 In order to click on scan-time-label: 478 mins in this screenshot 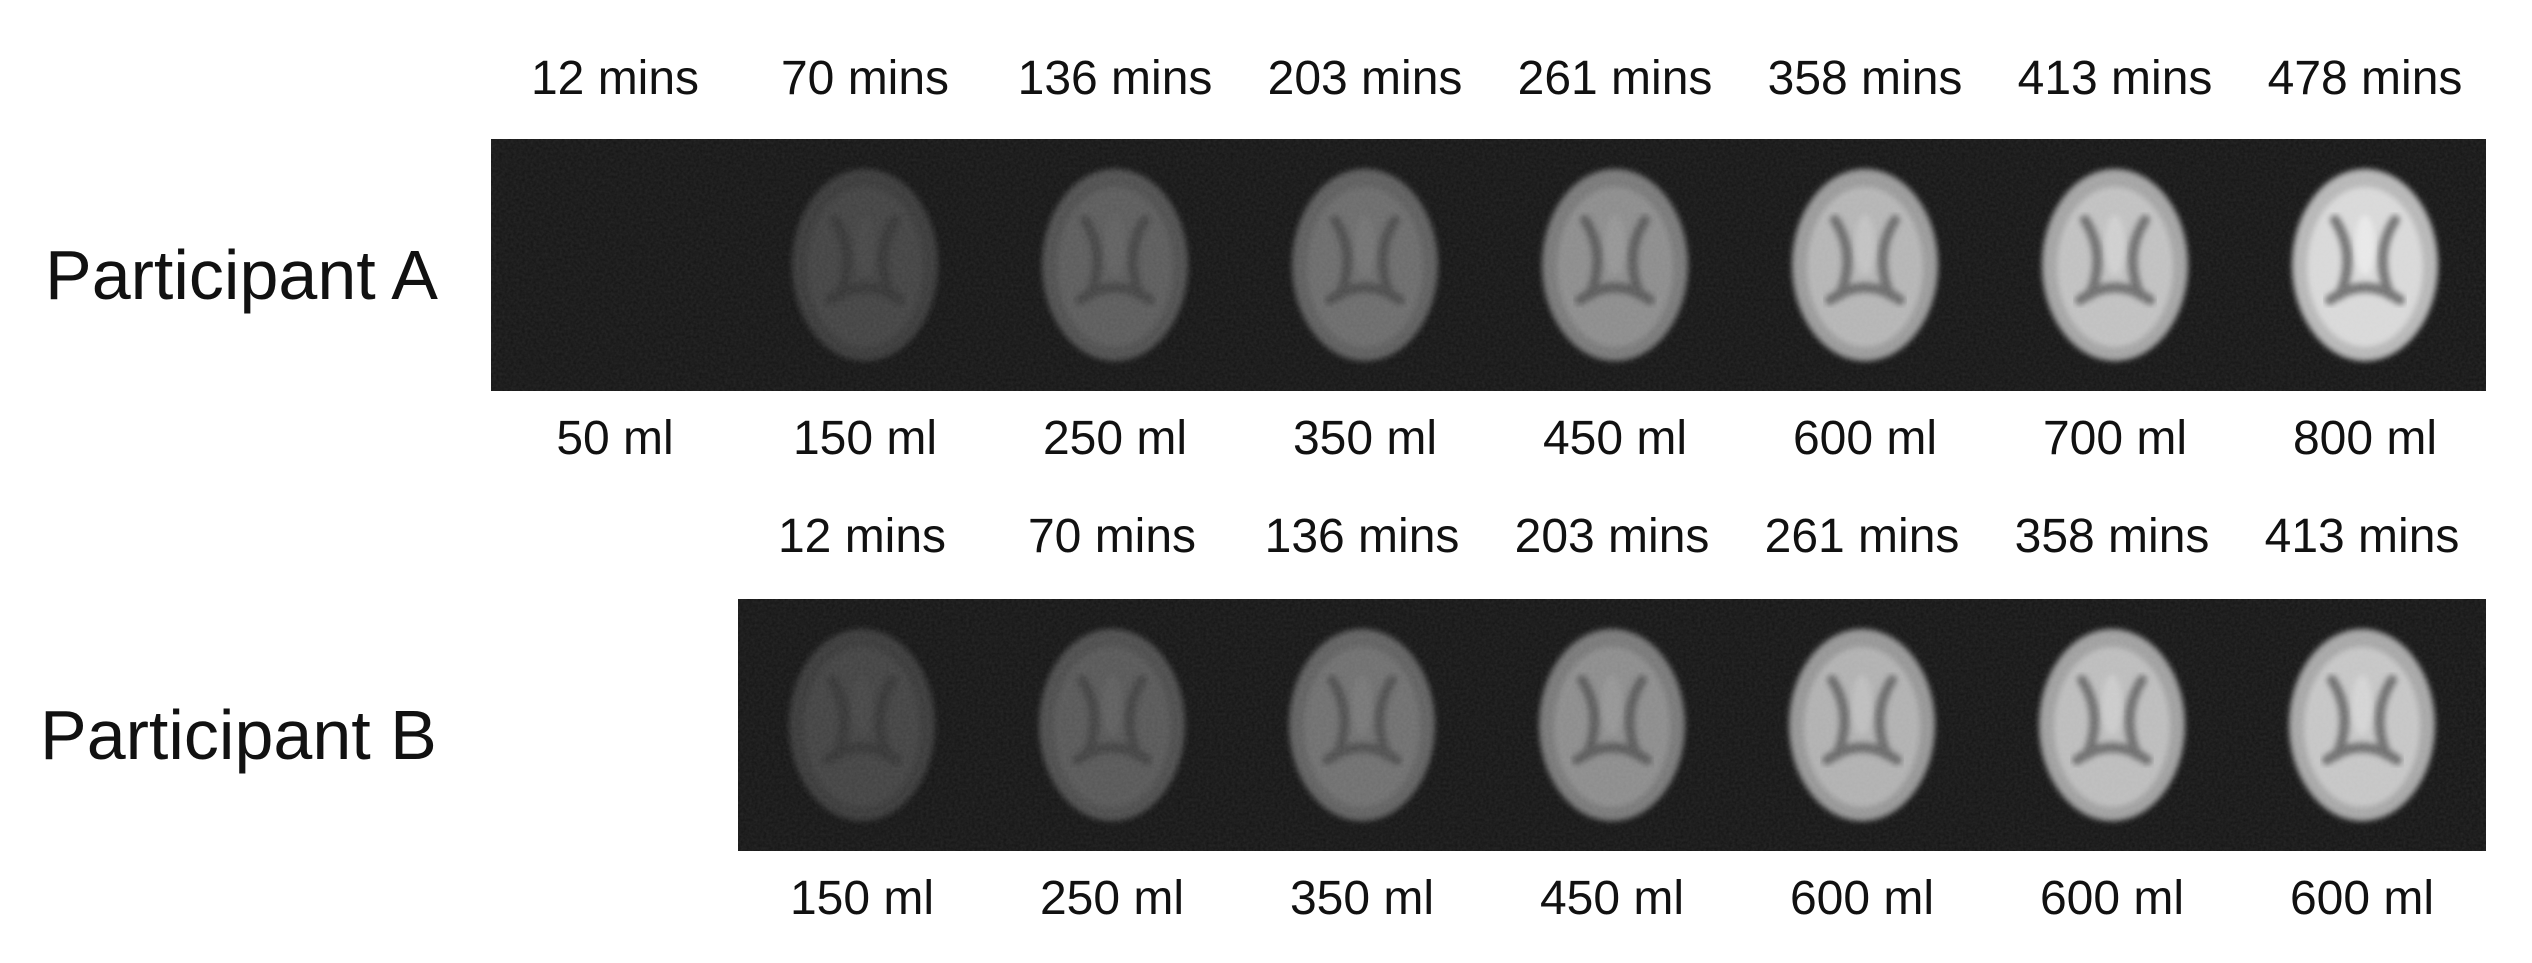, I will do `click(2365, 78)`.